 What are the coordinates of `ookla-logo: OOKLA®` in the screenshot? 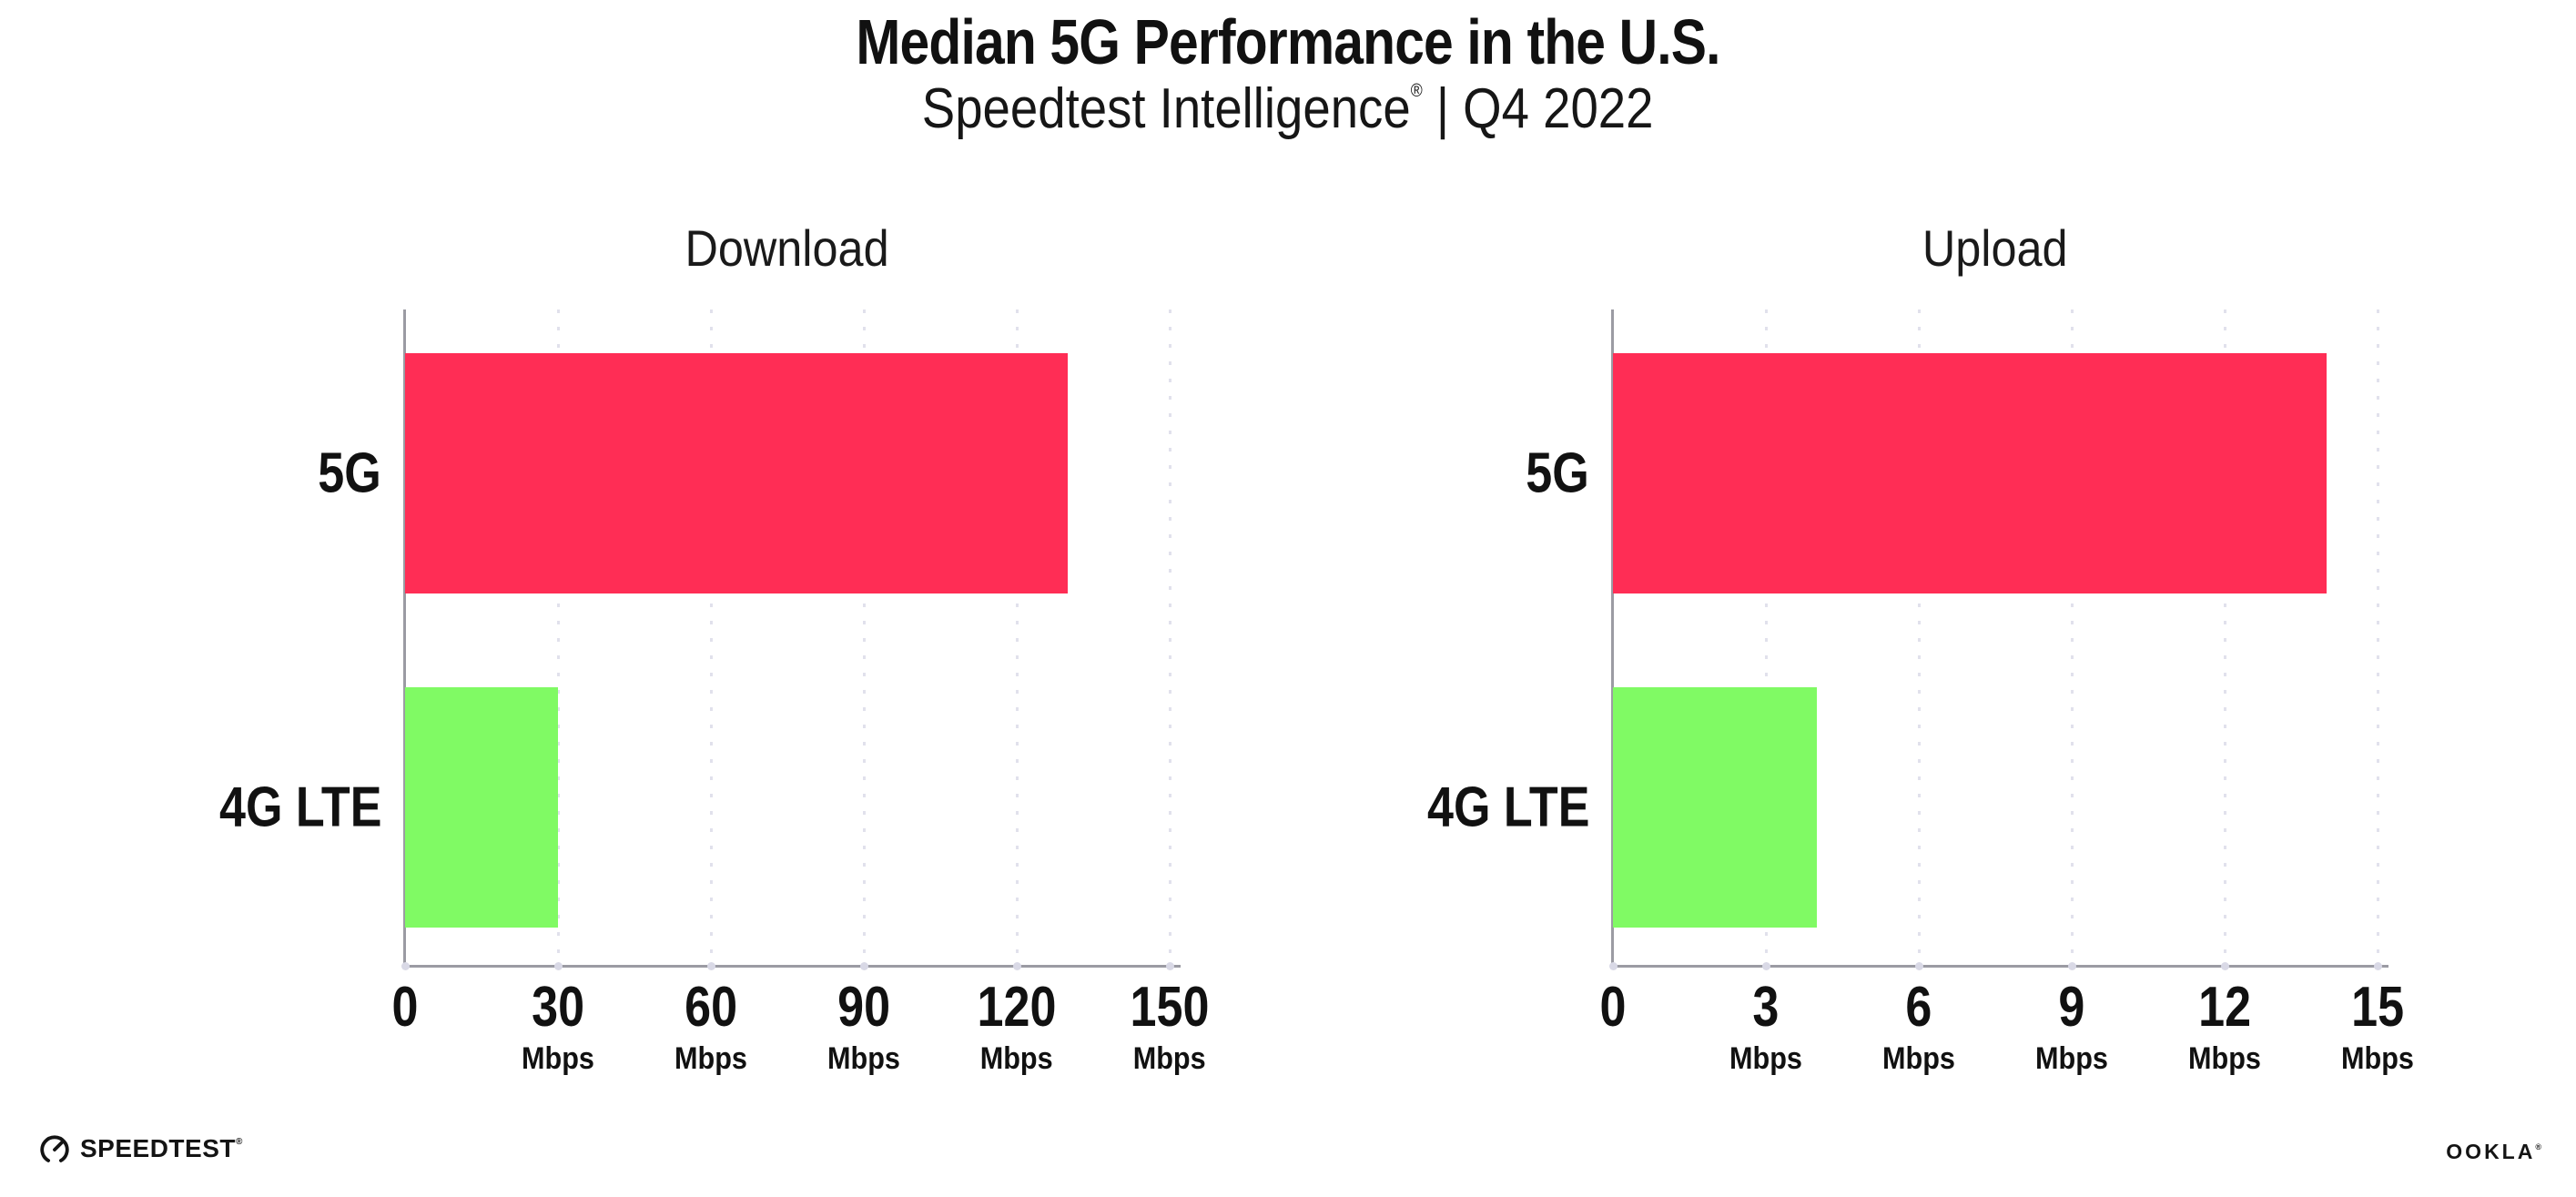 It's located at (2493, 1152).